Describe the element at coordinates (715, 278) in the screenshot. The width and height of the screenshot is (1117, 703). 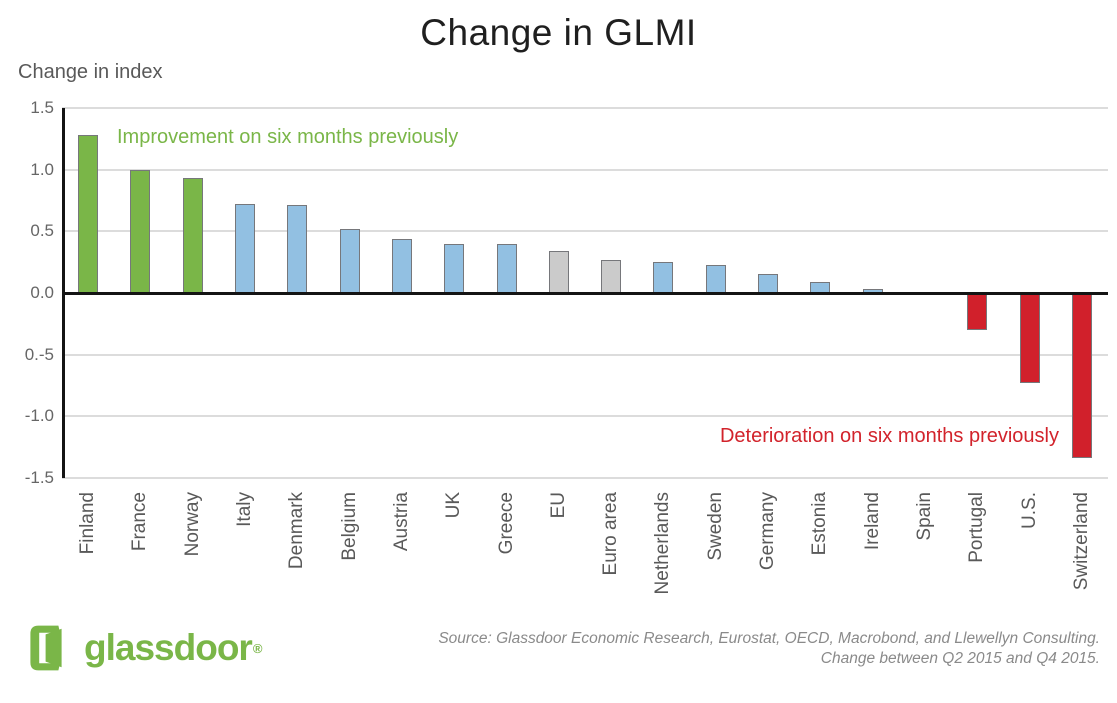
I see `bar-sweden` at that location.